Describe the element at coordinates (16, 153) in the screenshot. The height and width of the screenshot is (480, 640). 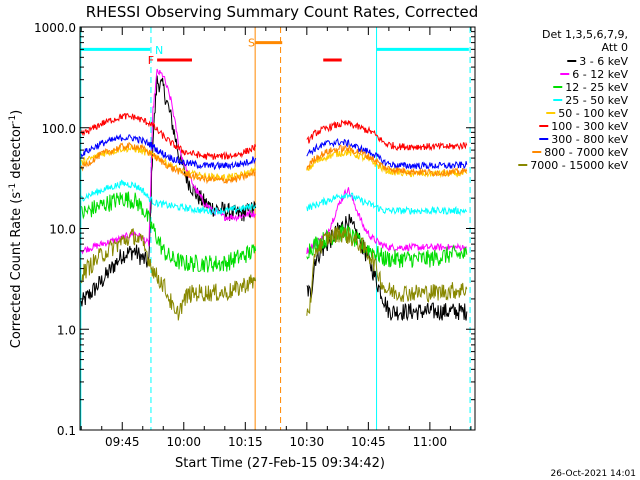
I see `y-axis-label-mid: detector` at that location.